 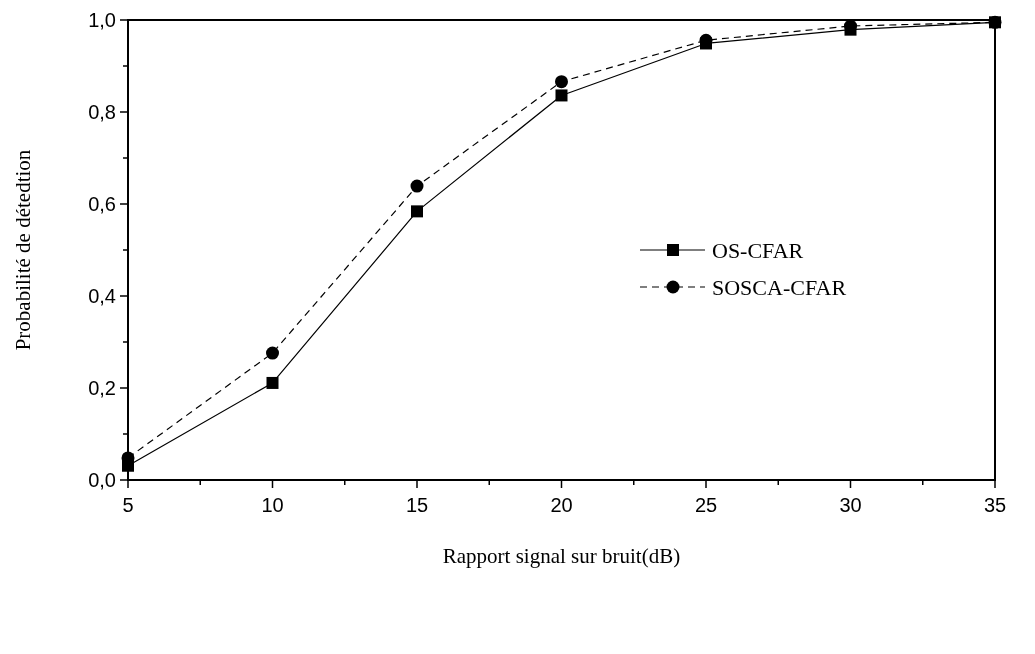 What do you see at coordinates (561, 556) in the screenshot?
I see `x-axis-title: Rapport signal sur bruit(dB)` at bounding box center [561, 556].